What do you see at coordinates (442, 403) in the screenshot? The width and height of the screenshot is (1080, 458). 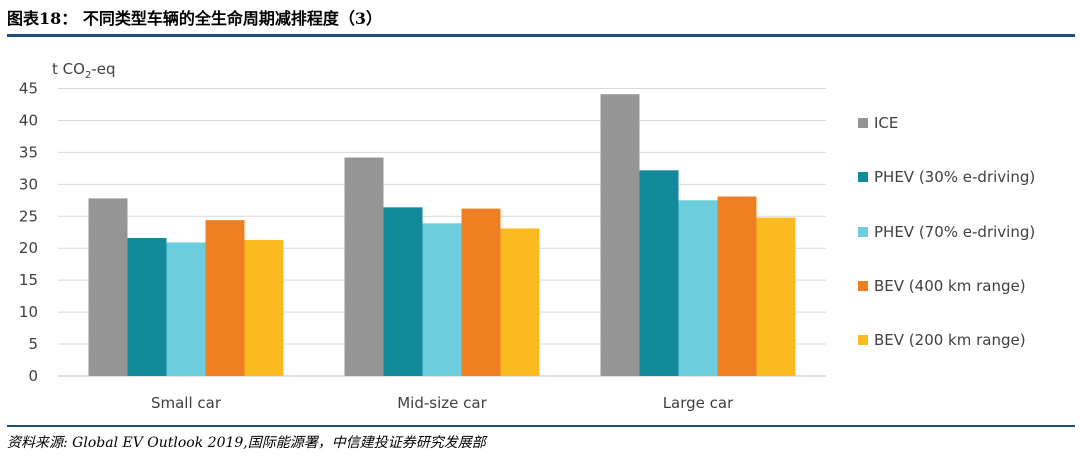 I see `x-category-label: Mid-size car` at bounding box center [442, 403].